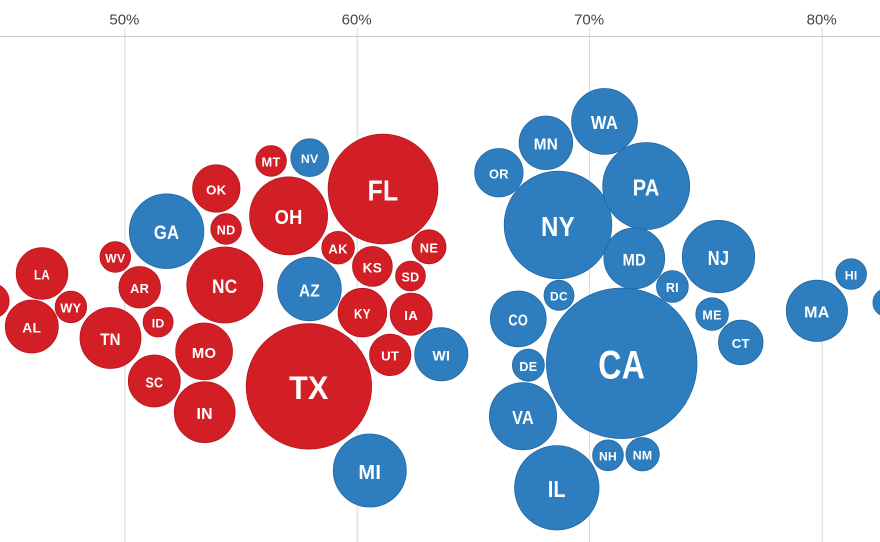 The height and width of the screenshot is (542, 880). Describe the element at coordinates (139, 288) in the screenshot. I see `svg-text: AR` at that location.